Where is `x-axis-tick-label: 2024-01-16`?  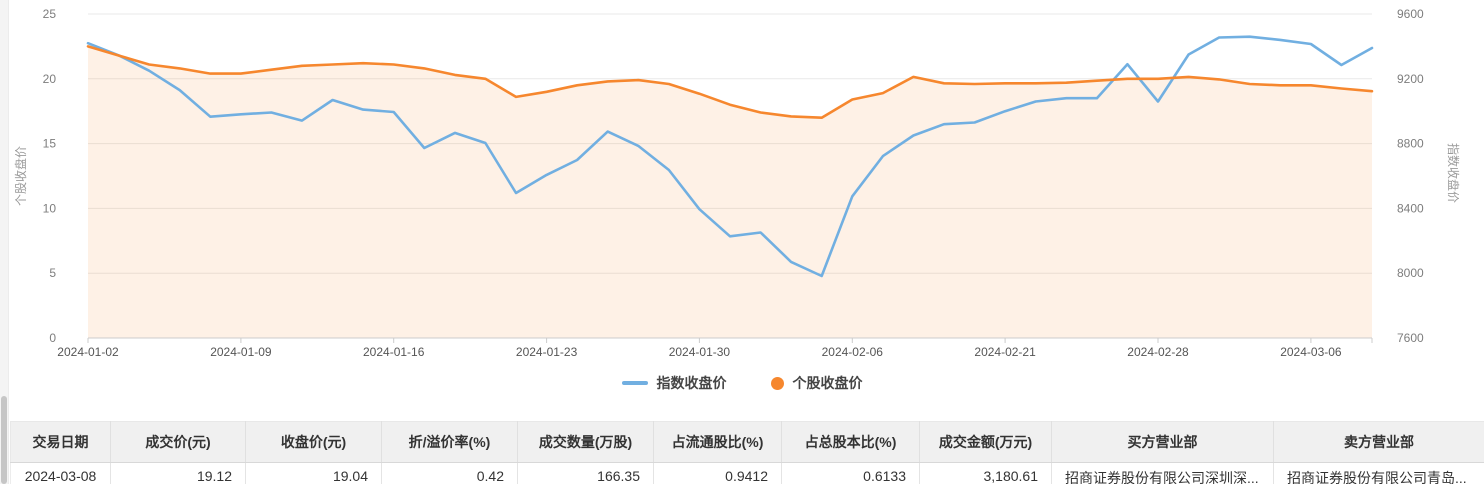 x-axis-tick-label: 2024-01-16 is located at coordinates (394, 352).